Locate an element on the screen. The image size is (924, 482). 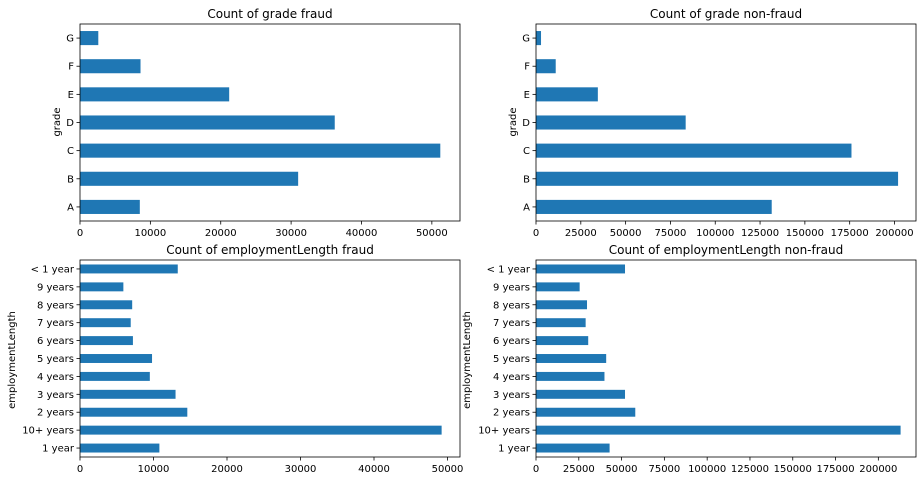
chart-title: Count of employmentLength non-fraud is located at coordinates (726, 250).